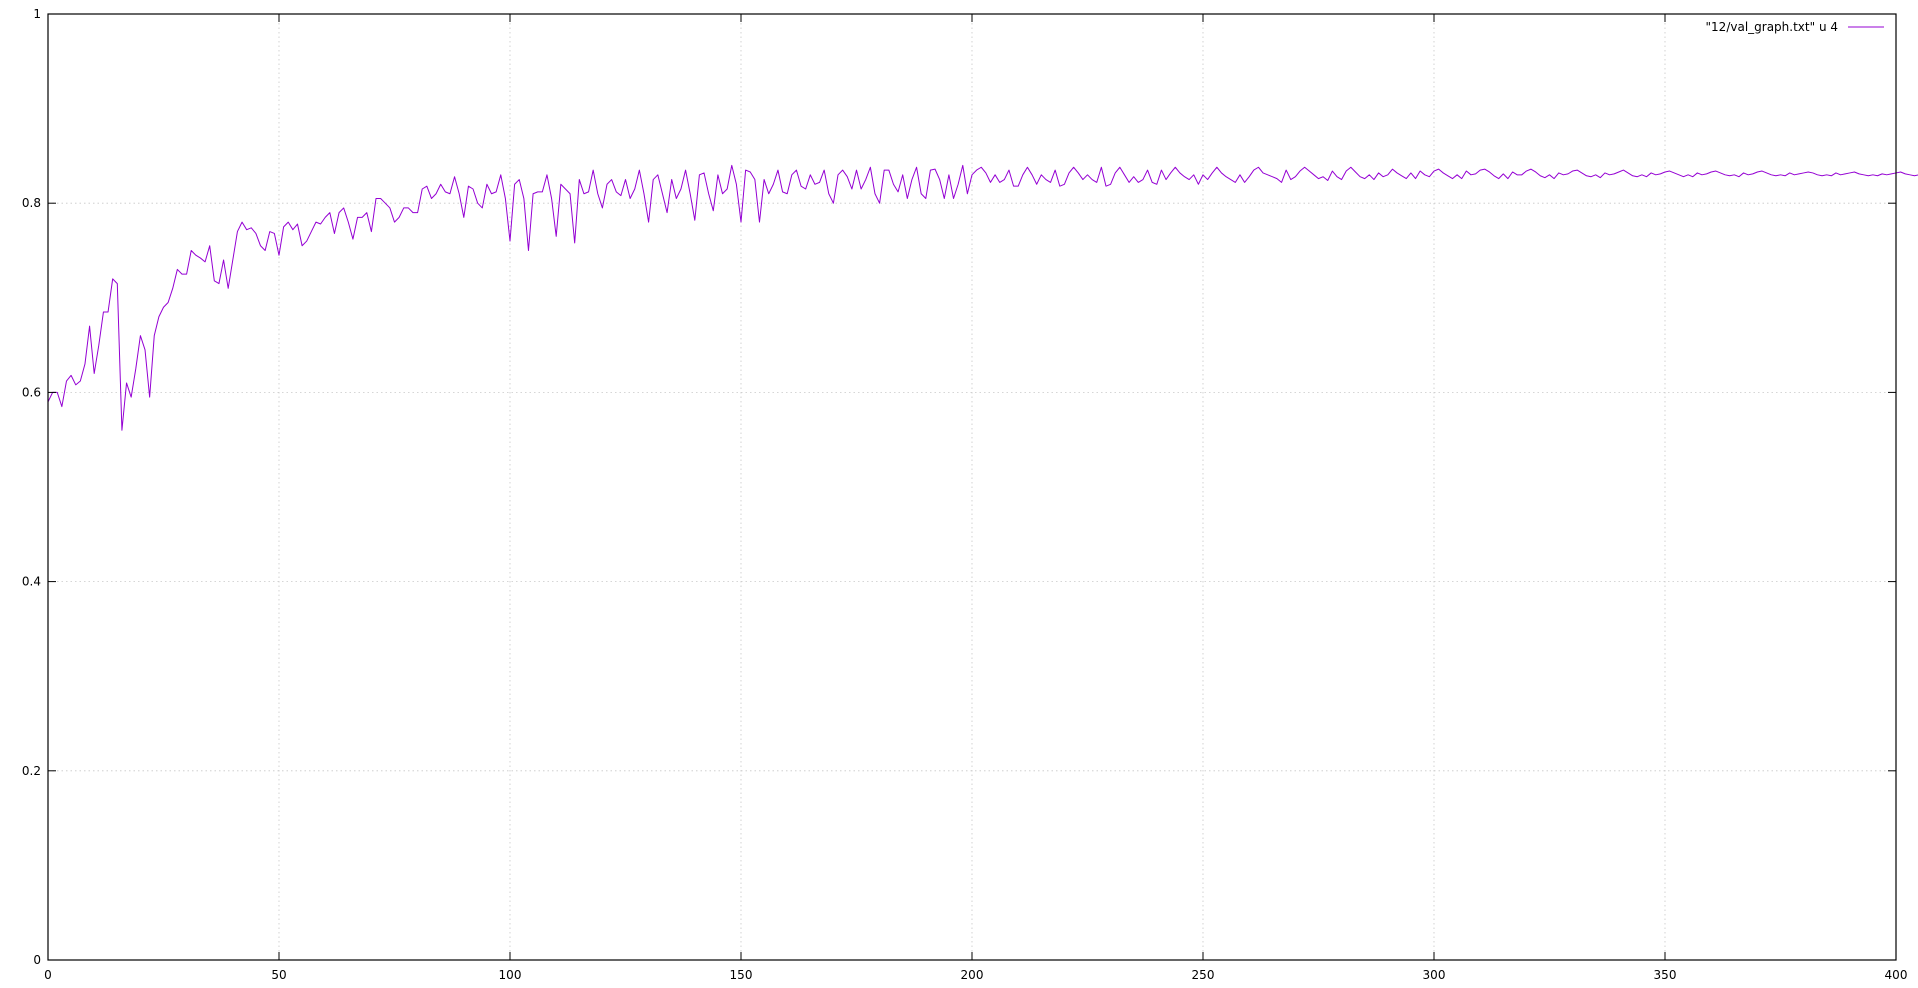  Describe the element at coordinates (31, 203) in the screenshot. I see `y-tick-label: 0.8` at that location.